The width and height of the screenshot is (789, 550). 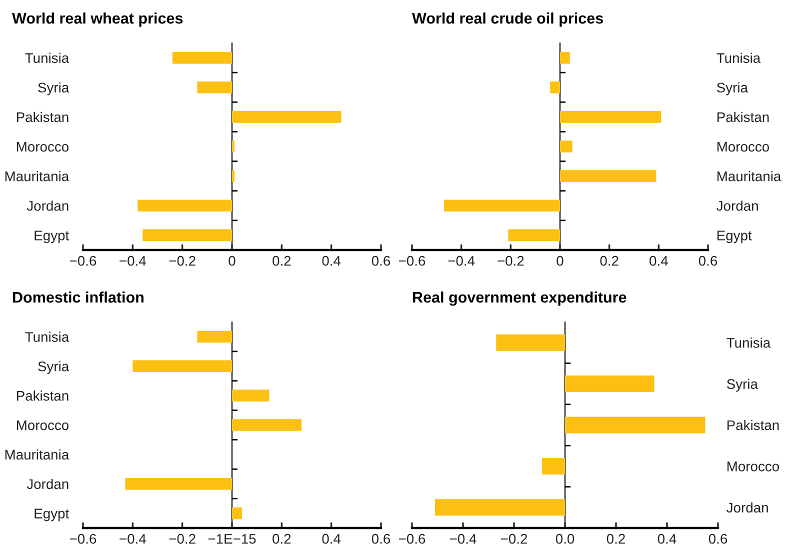 I want to click on chart-title: World real crude oil prices, so click(x=507, y=19).